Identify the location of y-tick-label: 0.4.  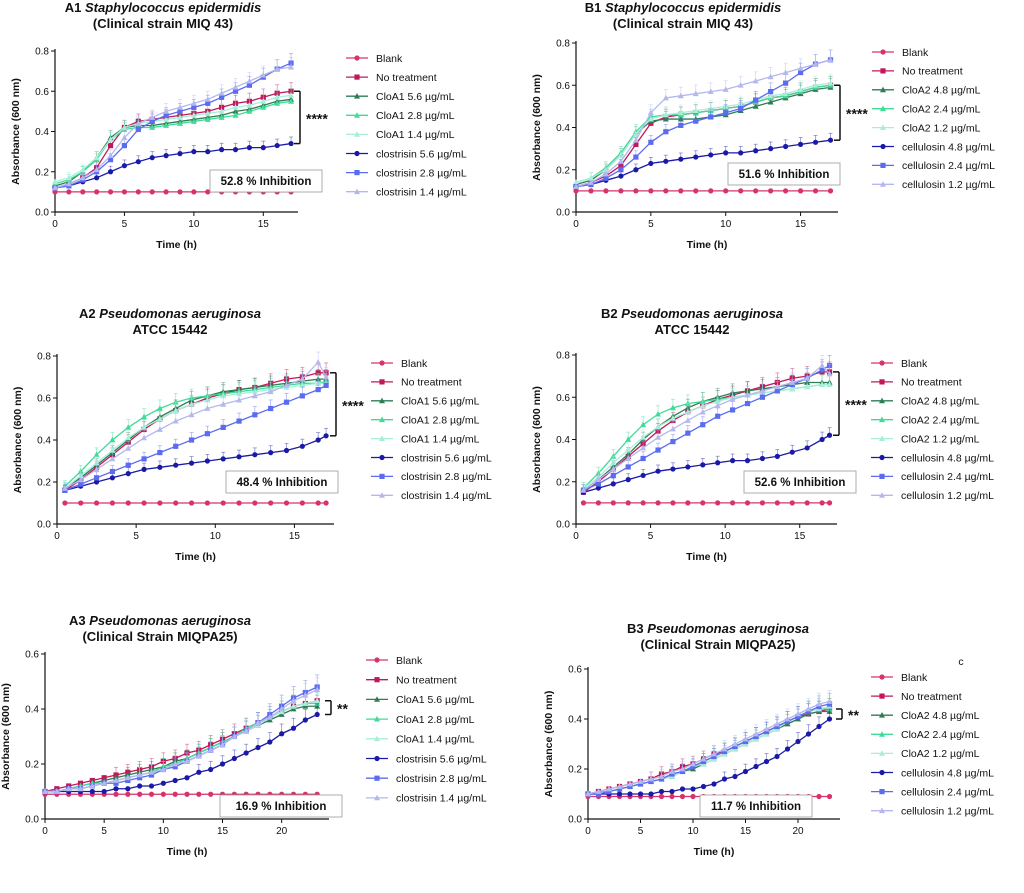
(32, 710).